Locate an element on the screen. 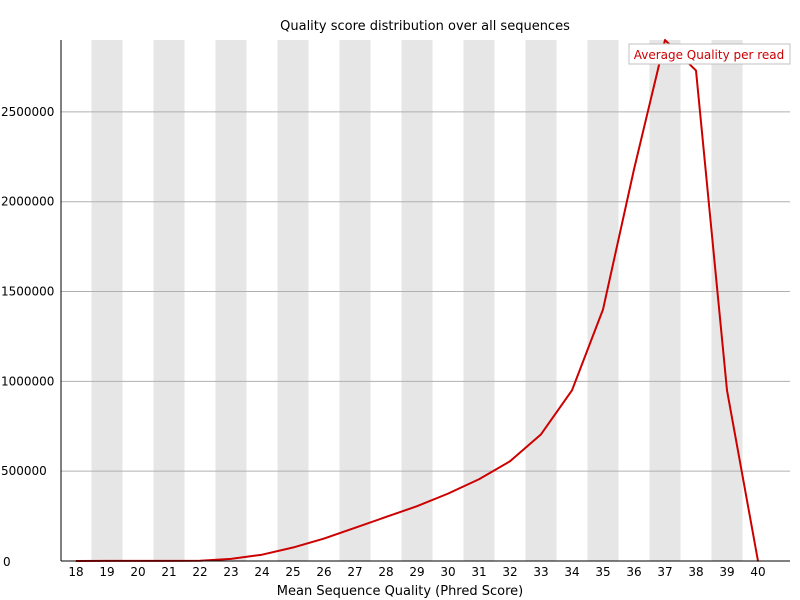 The width and height of the screenshot is (800, 600). x-tick-23: 23 is located at coordinates (230, 572).